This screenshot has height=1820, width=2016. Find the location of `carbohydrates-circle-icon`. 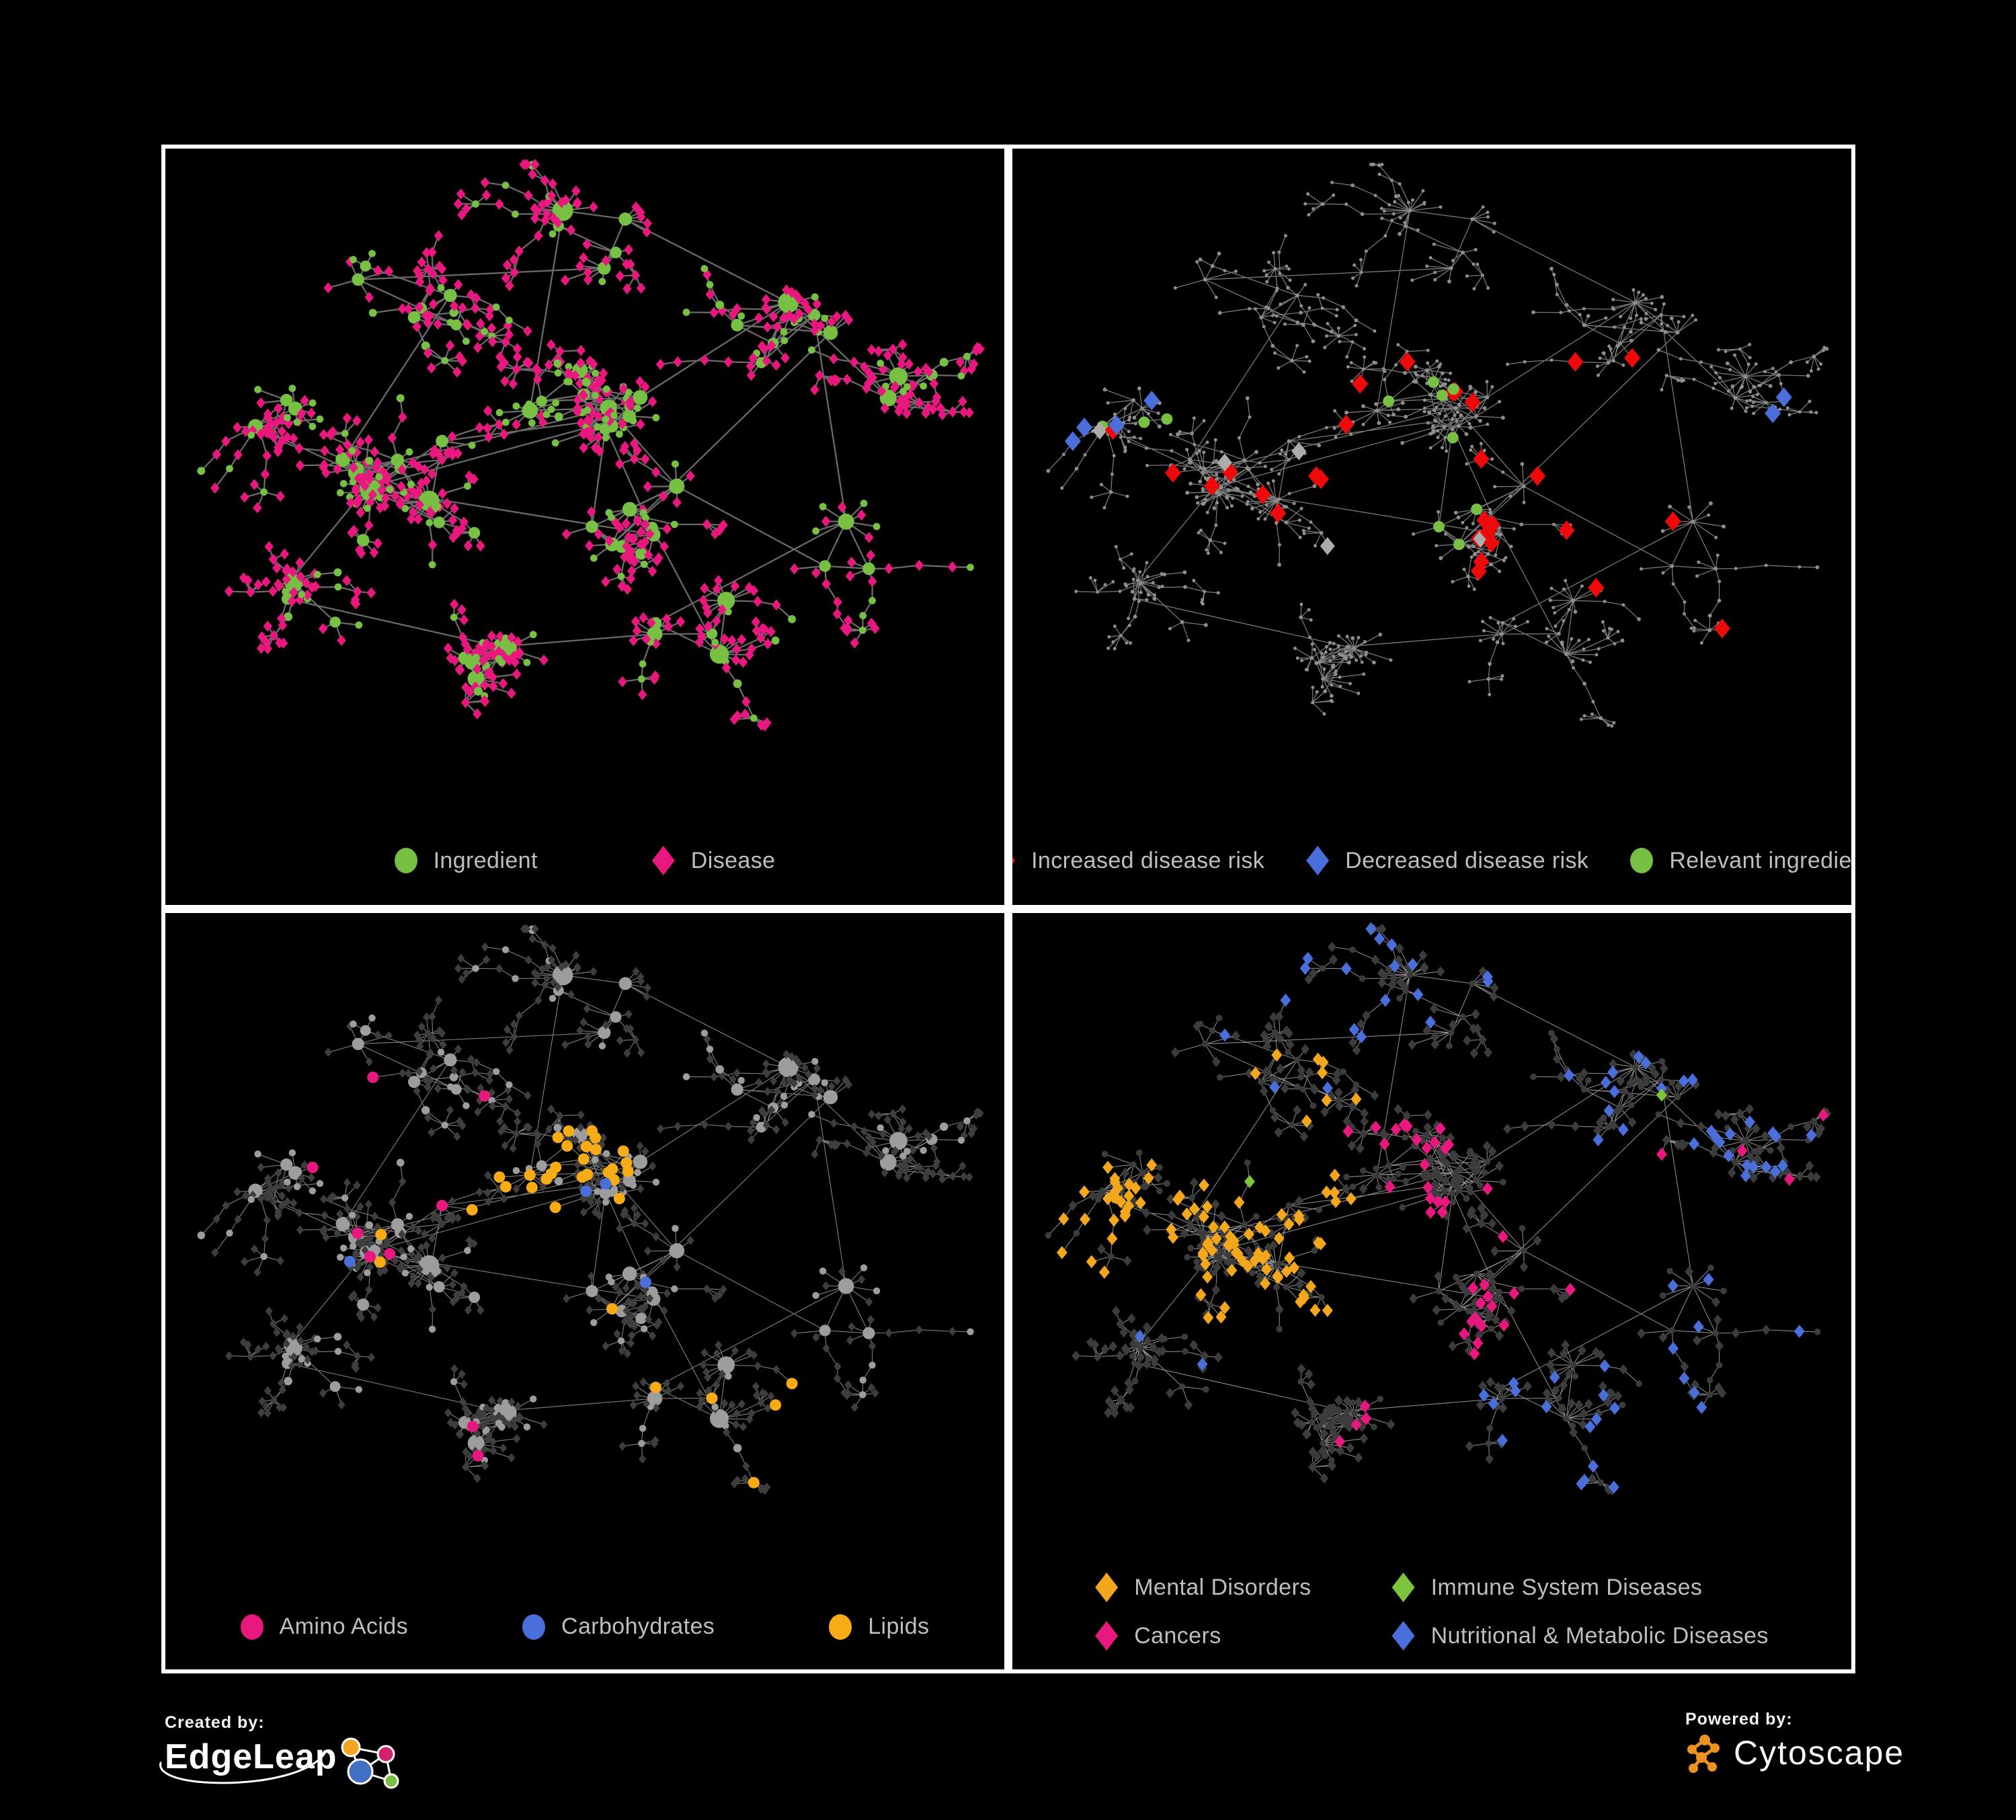

carbohydrates-circle-icon is located at coordinates (533, 1627).